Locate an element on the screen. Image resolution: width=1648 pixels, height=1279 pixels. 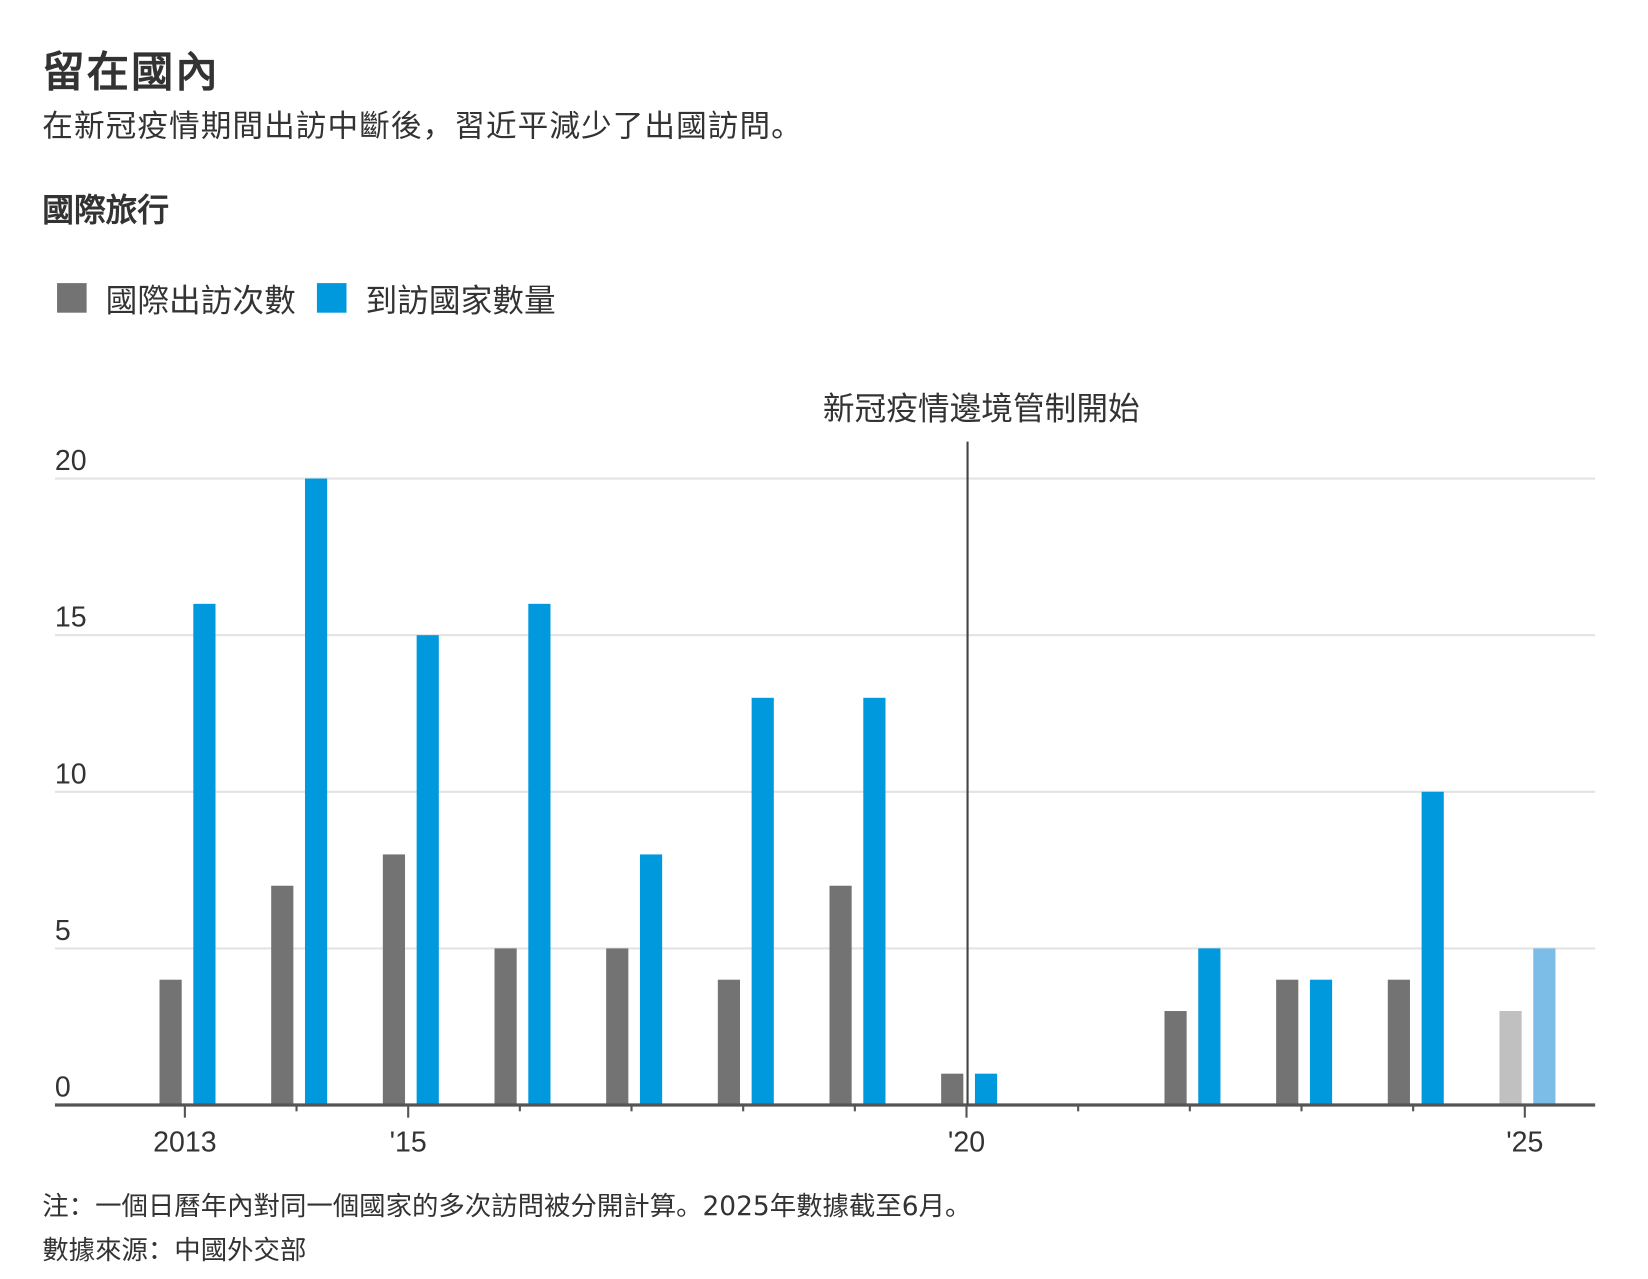
bar-trips-2014 is located at coordinates (282, 995).